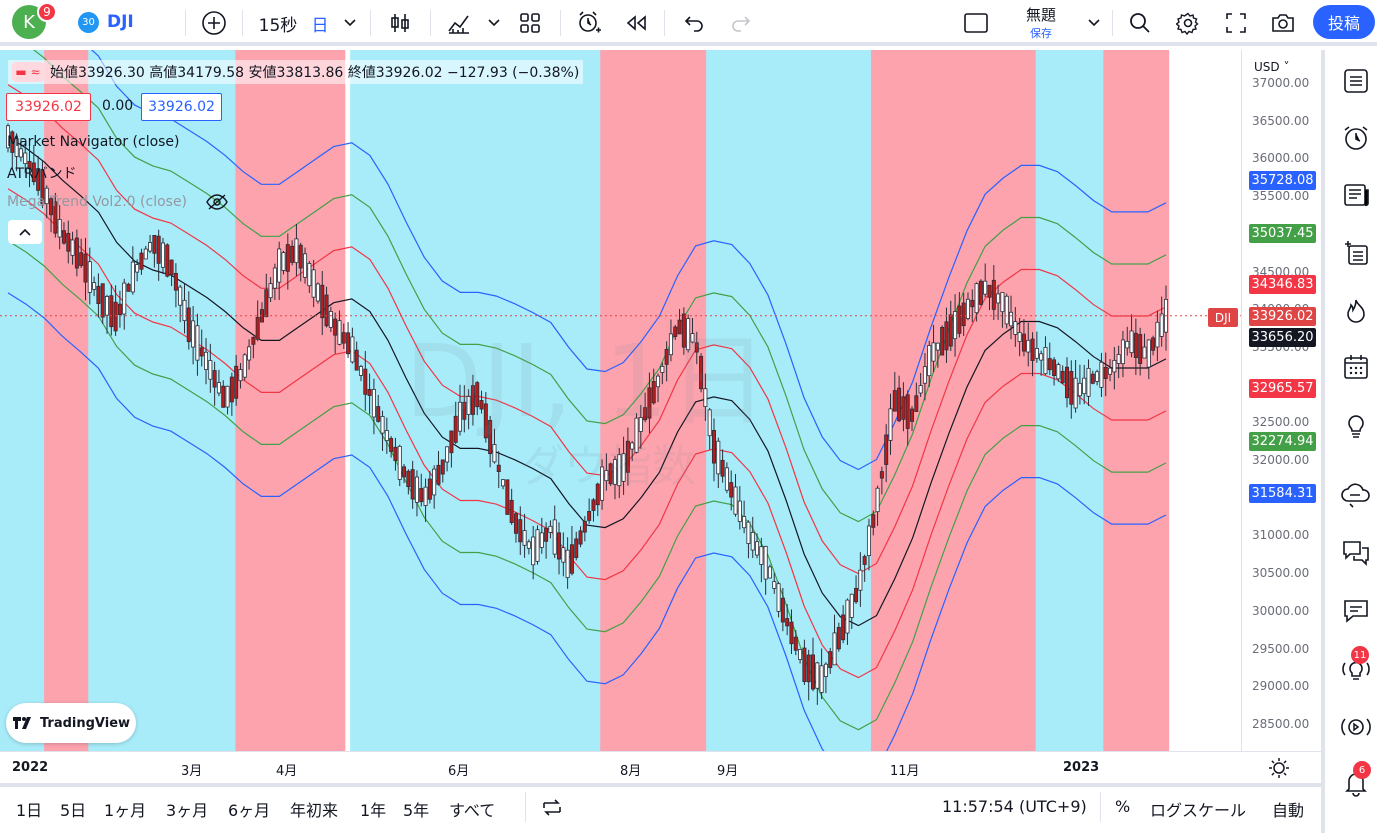 This screenshot has width=1377, height=833. I want to click on range-button: 1ヶ月, so click(125, 810).